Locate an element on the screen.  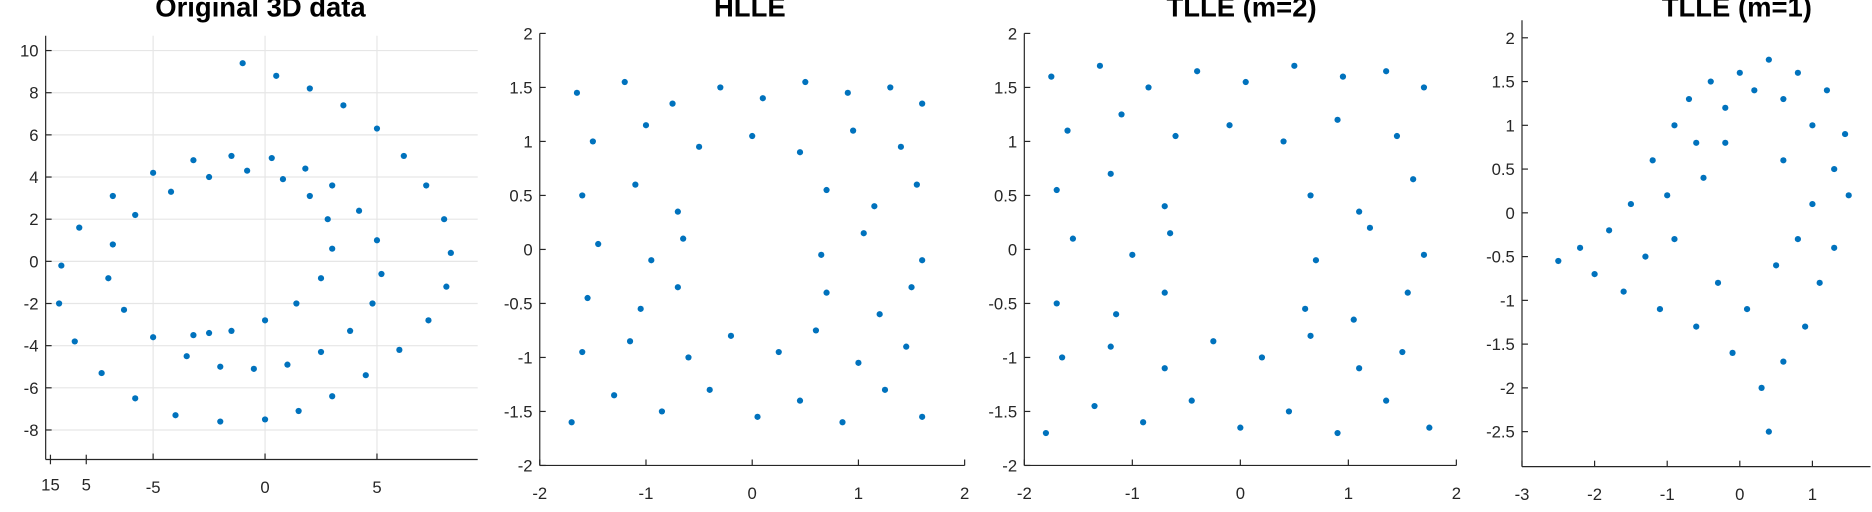
x-tick-label: -1 is located at coordinates (646, 493).